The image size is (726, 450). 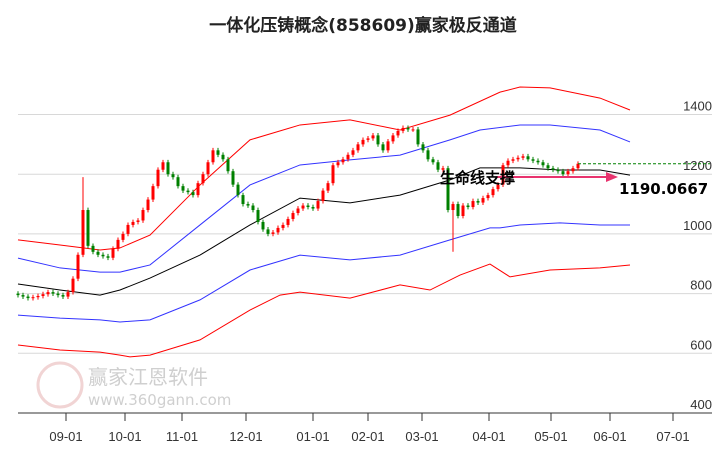 What do you see at coordinates (245, 436) in the screenshot?
I see `x-tick-label: 12-01` at bounding box center [245, 436].